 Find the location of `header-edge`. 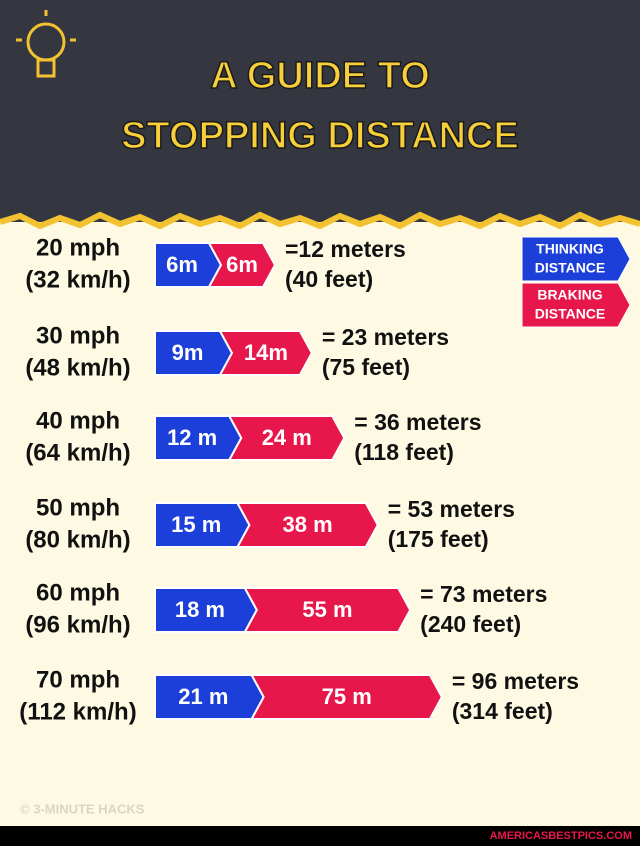

header-edge is located at coordinates (320, 220).